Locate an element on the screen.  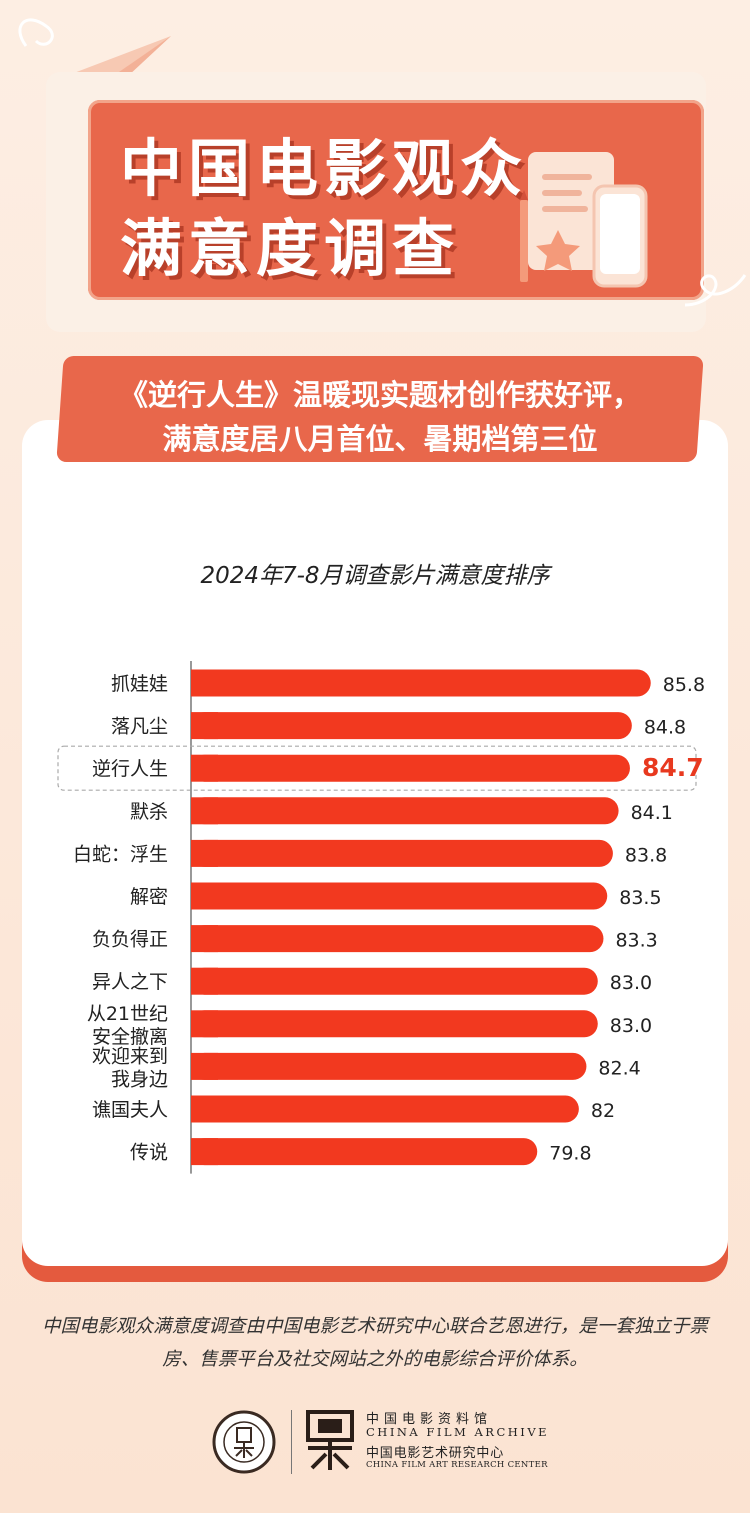
subtitle-line1: 《逆行人生》温暖现实题材创作获好评， is located at coordinates (379, 395).